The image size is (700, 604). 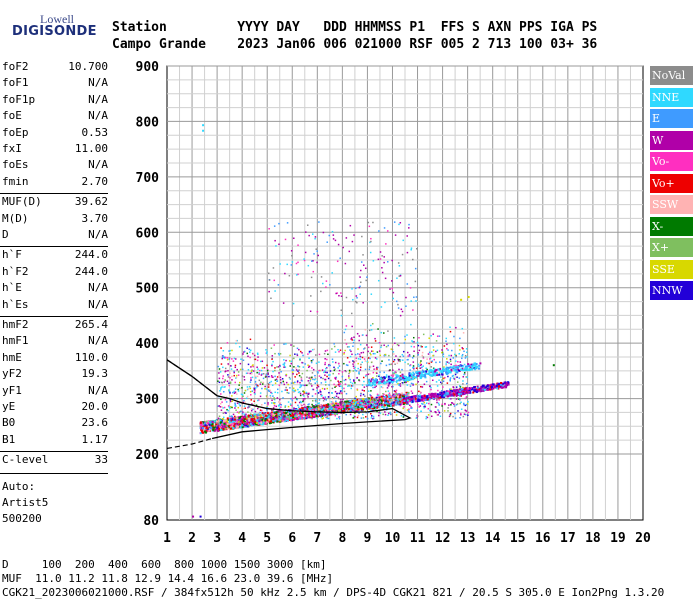 I want to click on y-tick-label: 300, so click(x=148, y=400).